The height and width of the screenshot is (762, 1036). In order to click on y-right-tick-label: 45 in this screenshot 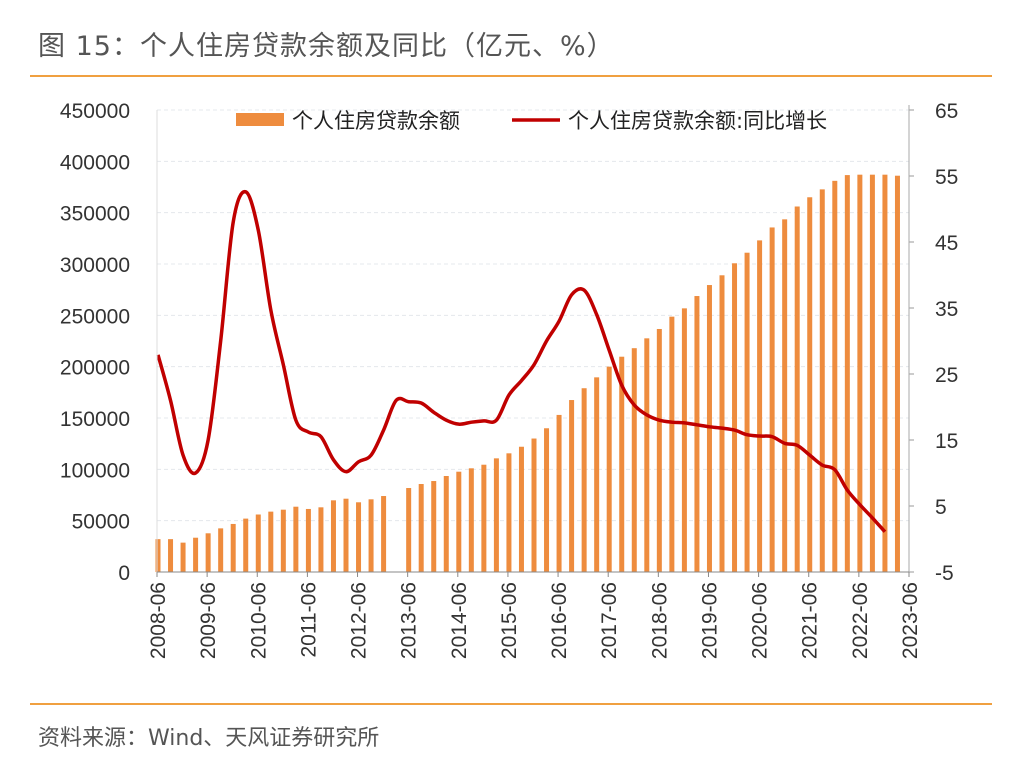, I will do `click(946, 243)`.